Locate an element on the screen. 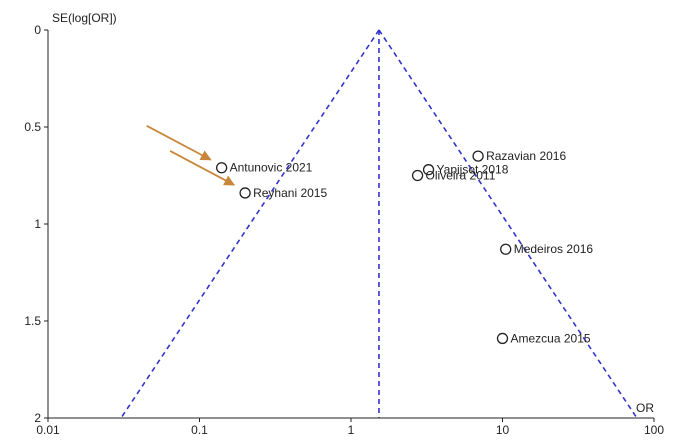 This screenshot has width=676, height=442. y-tick-labels: 0 0.5 1 1.5 2 is located at coordinates (32, 224).